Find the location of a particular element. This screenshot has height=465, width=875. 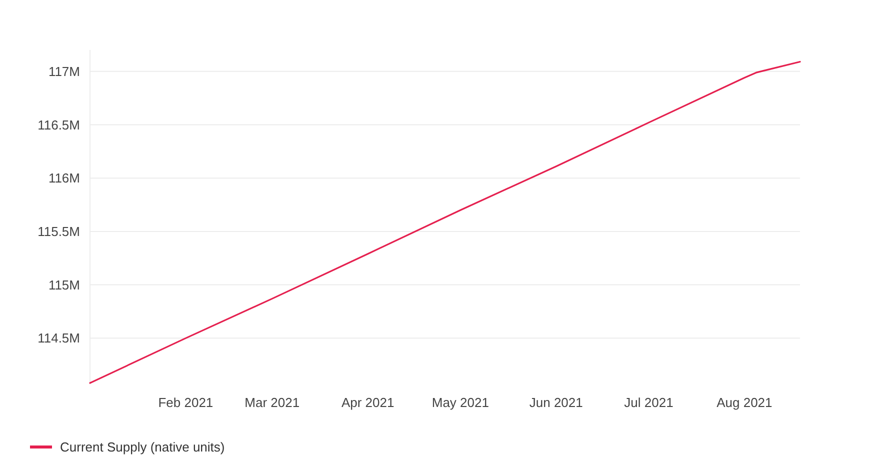

x-tick-label: Jun 2021 is located at coordinates (556, 402).